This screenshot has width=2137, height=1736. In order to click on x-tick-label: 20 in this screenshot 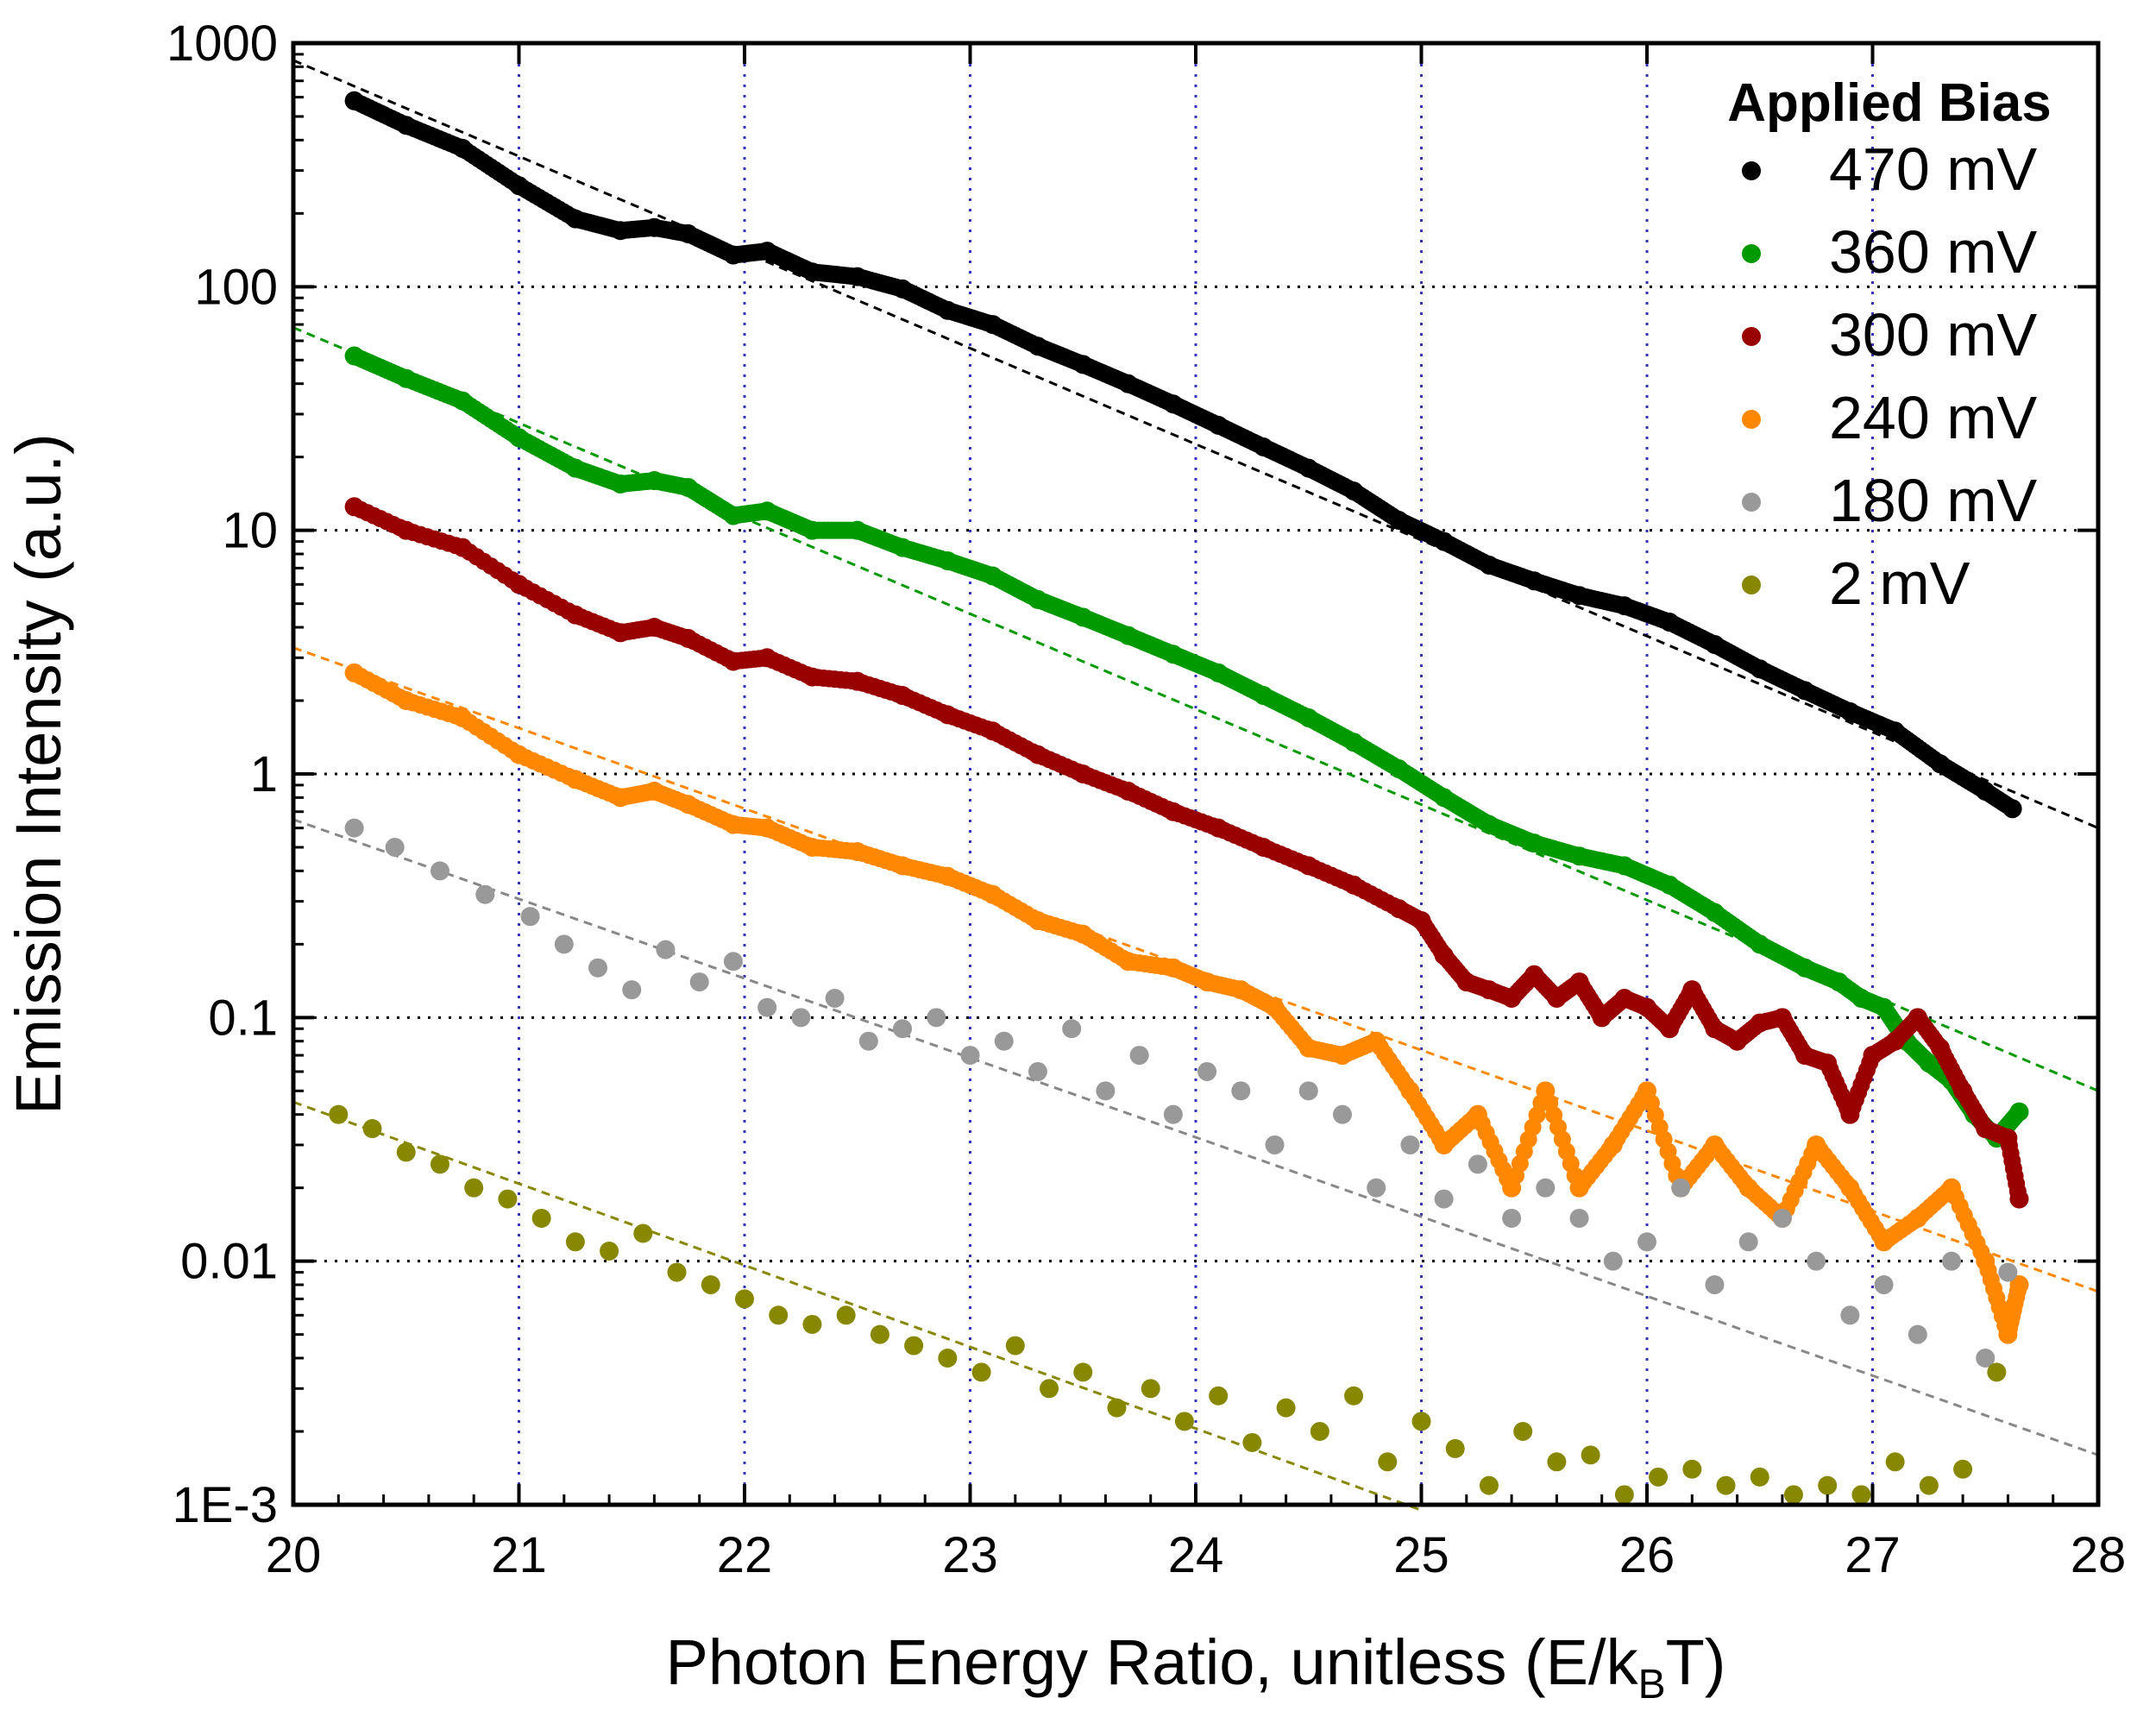, I will do `click(294, 1555)`.